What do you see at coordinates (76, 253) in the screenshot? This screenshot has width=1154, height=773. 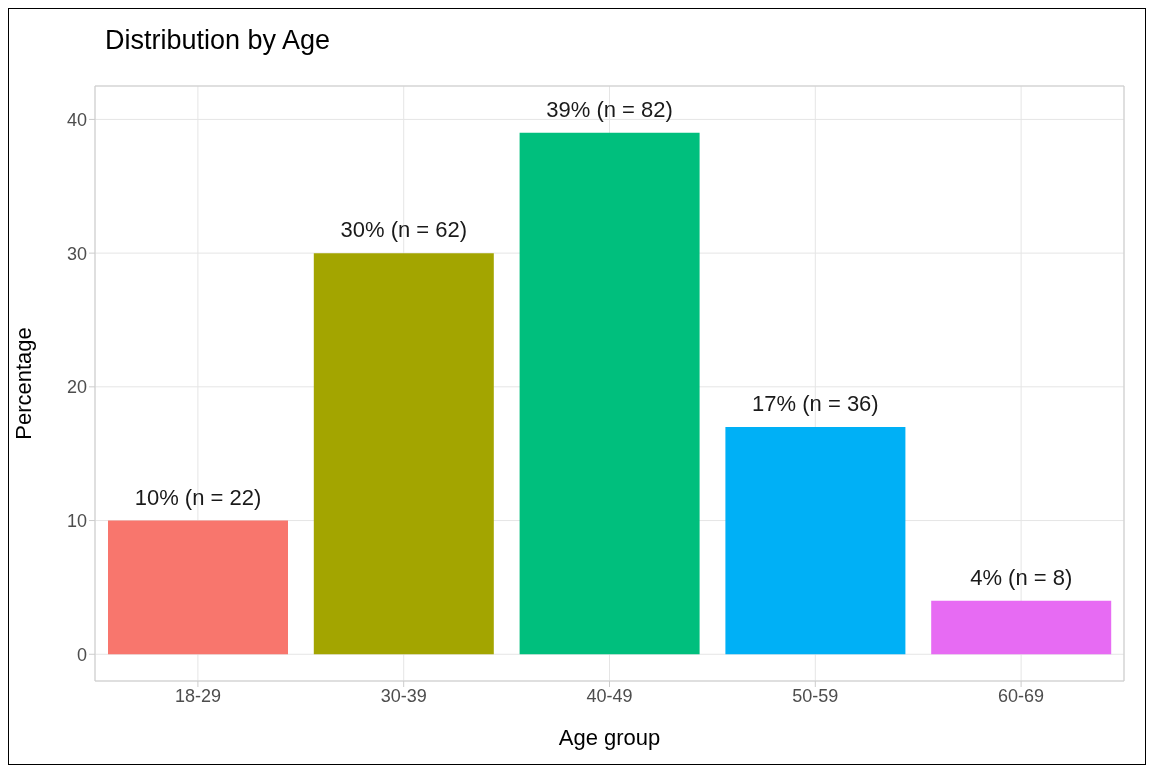 I see `y-tick-label: 30` at bounding box center [76, 253].